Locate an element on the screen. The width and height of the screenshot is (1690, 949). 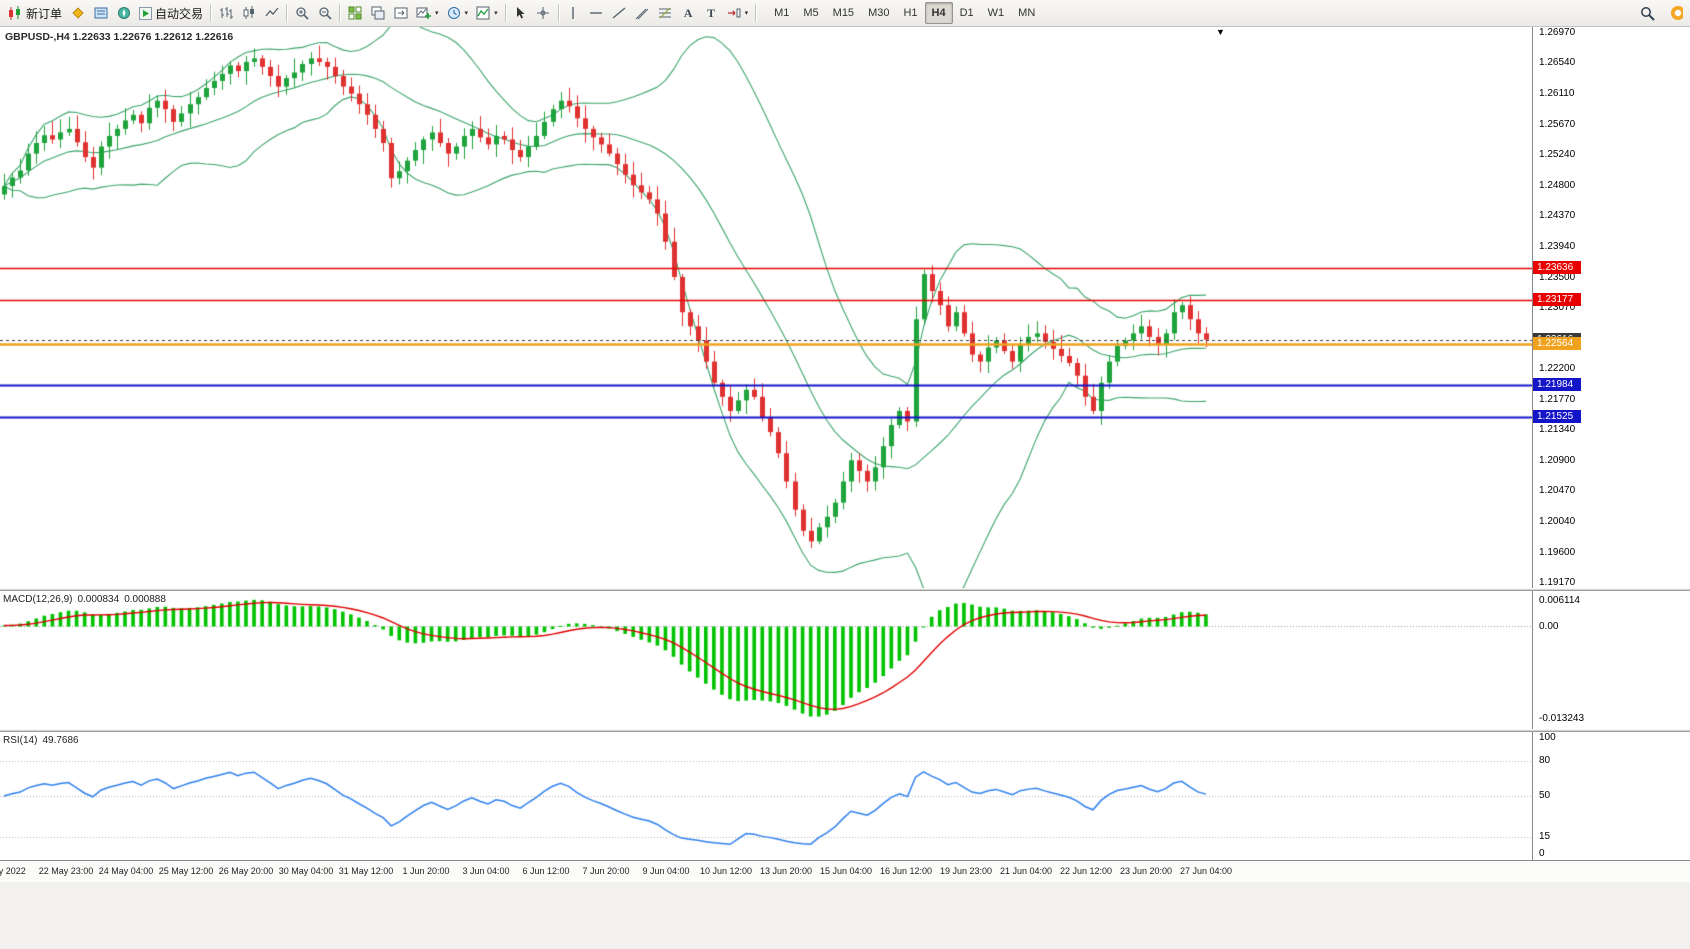
bottom-strip is located at coordinates (845, 915).